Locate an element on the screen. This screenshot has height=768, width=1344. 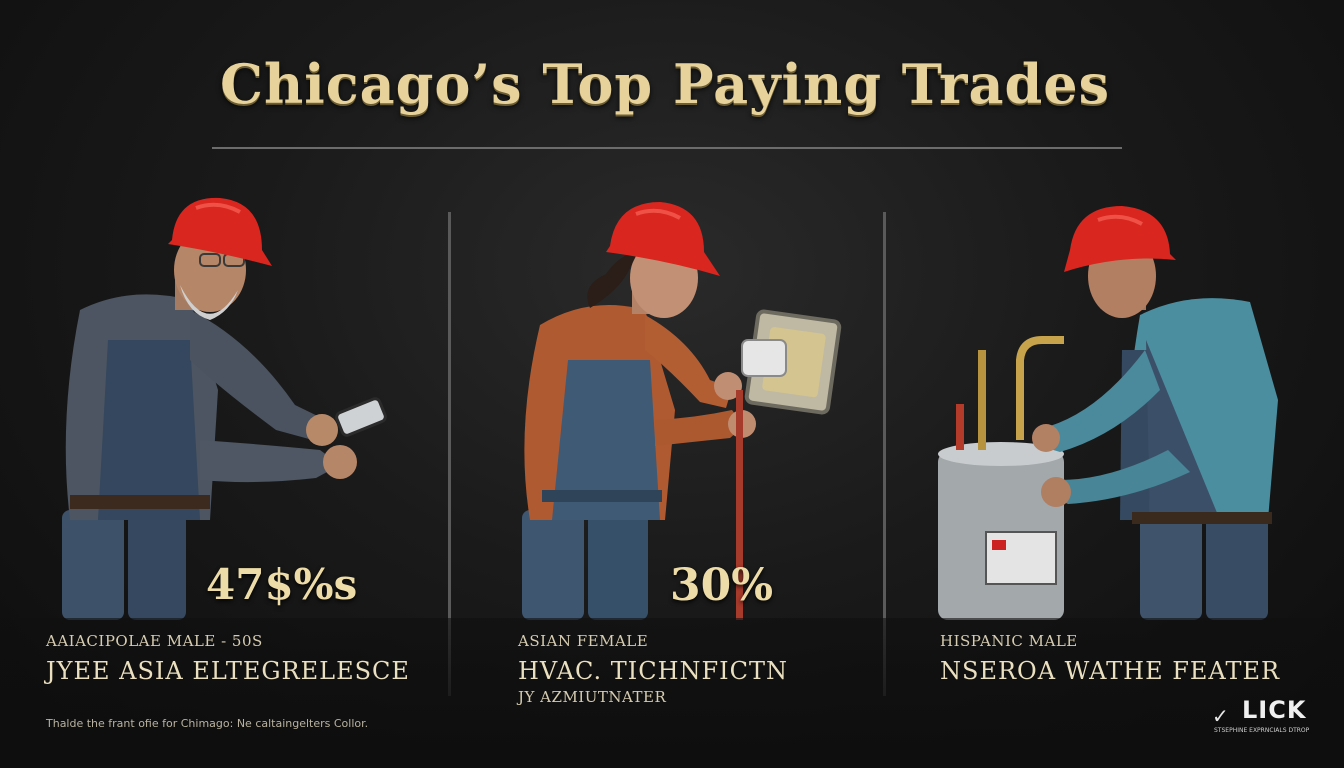
checkmark-icon: ✓ is located at coordinates (1220, 716).